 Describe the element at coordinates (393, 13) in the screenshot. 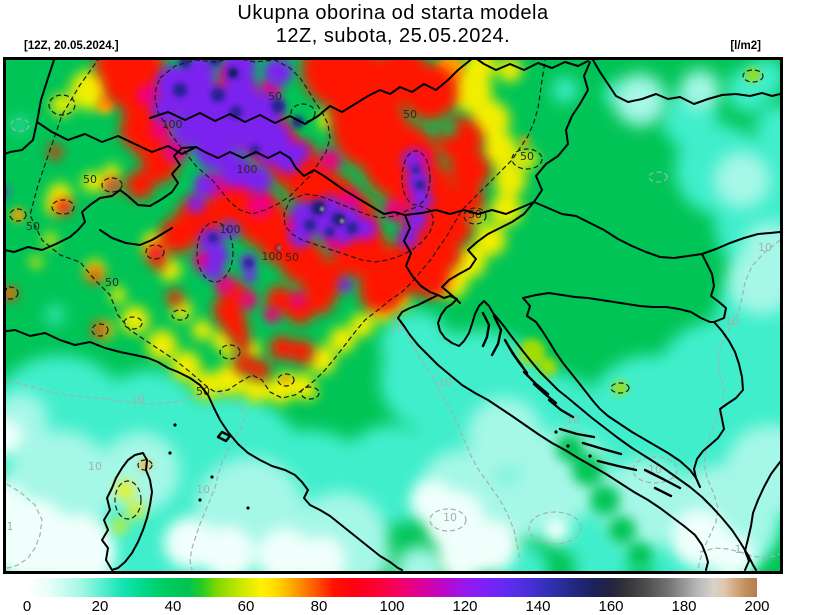

I see `page-title-line1: Ukupna oborina od starta modela` at that location.